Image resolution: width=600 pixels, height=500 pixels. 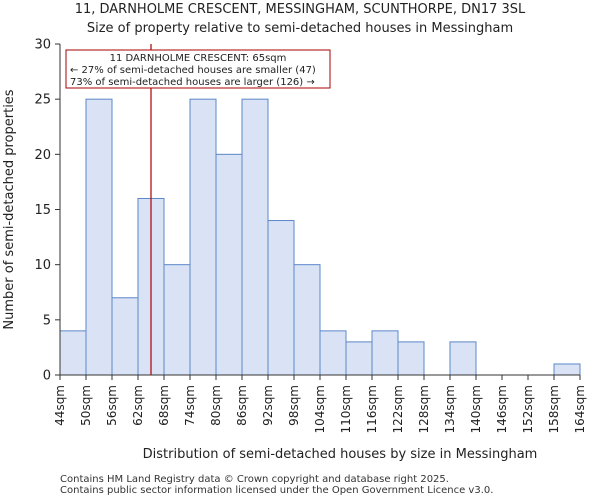 What do you see at coordinates (42, 155) in the screenshot?
I see `y-tick-label: 20` at bounding box center [42, 155].